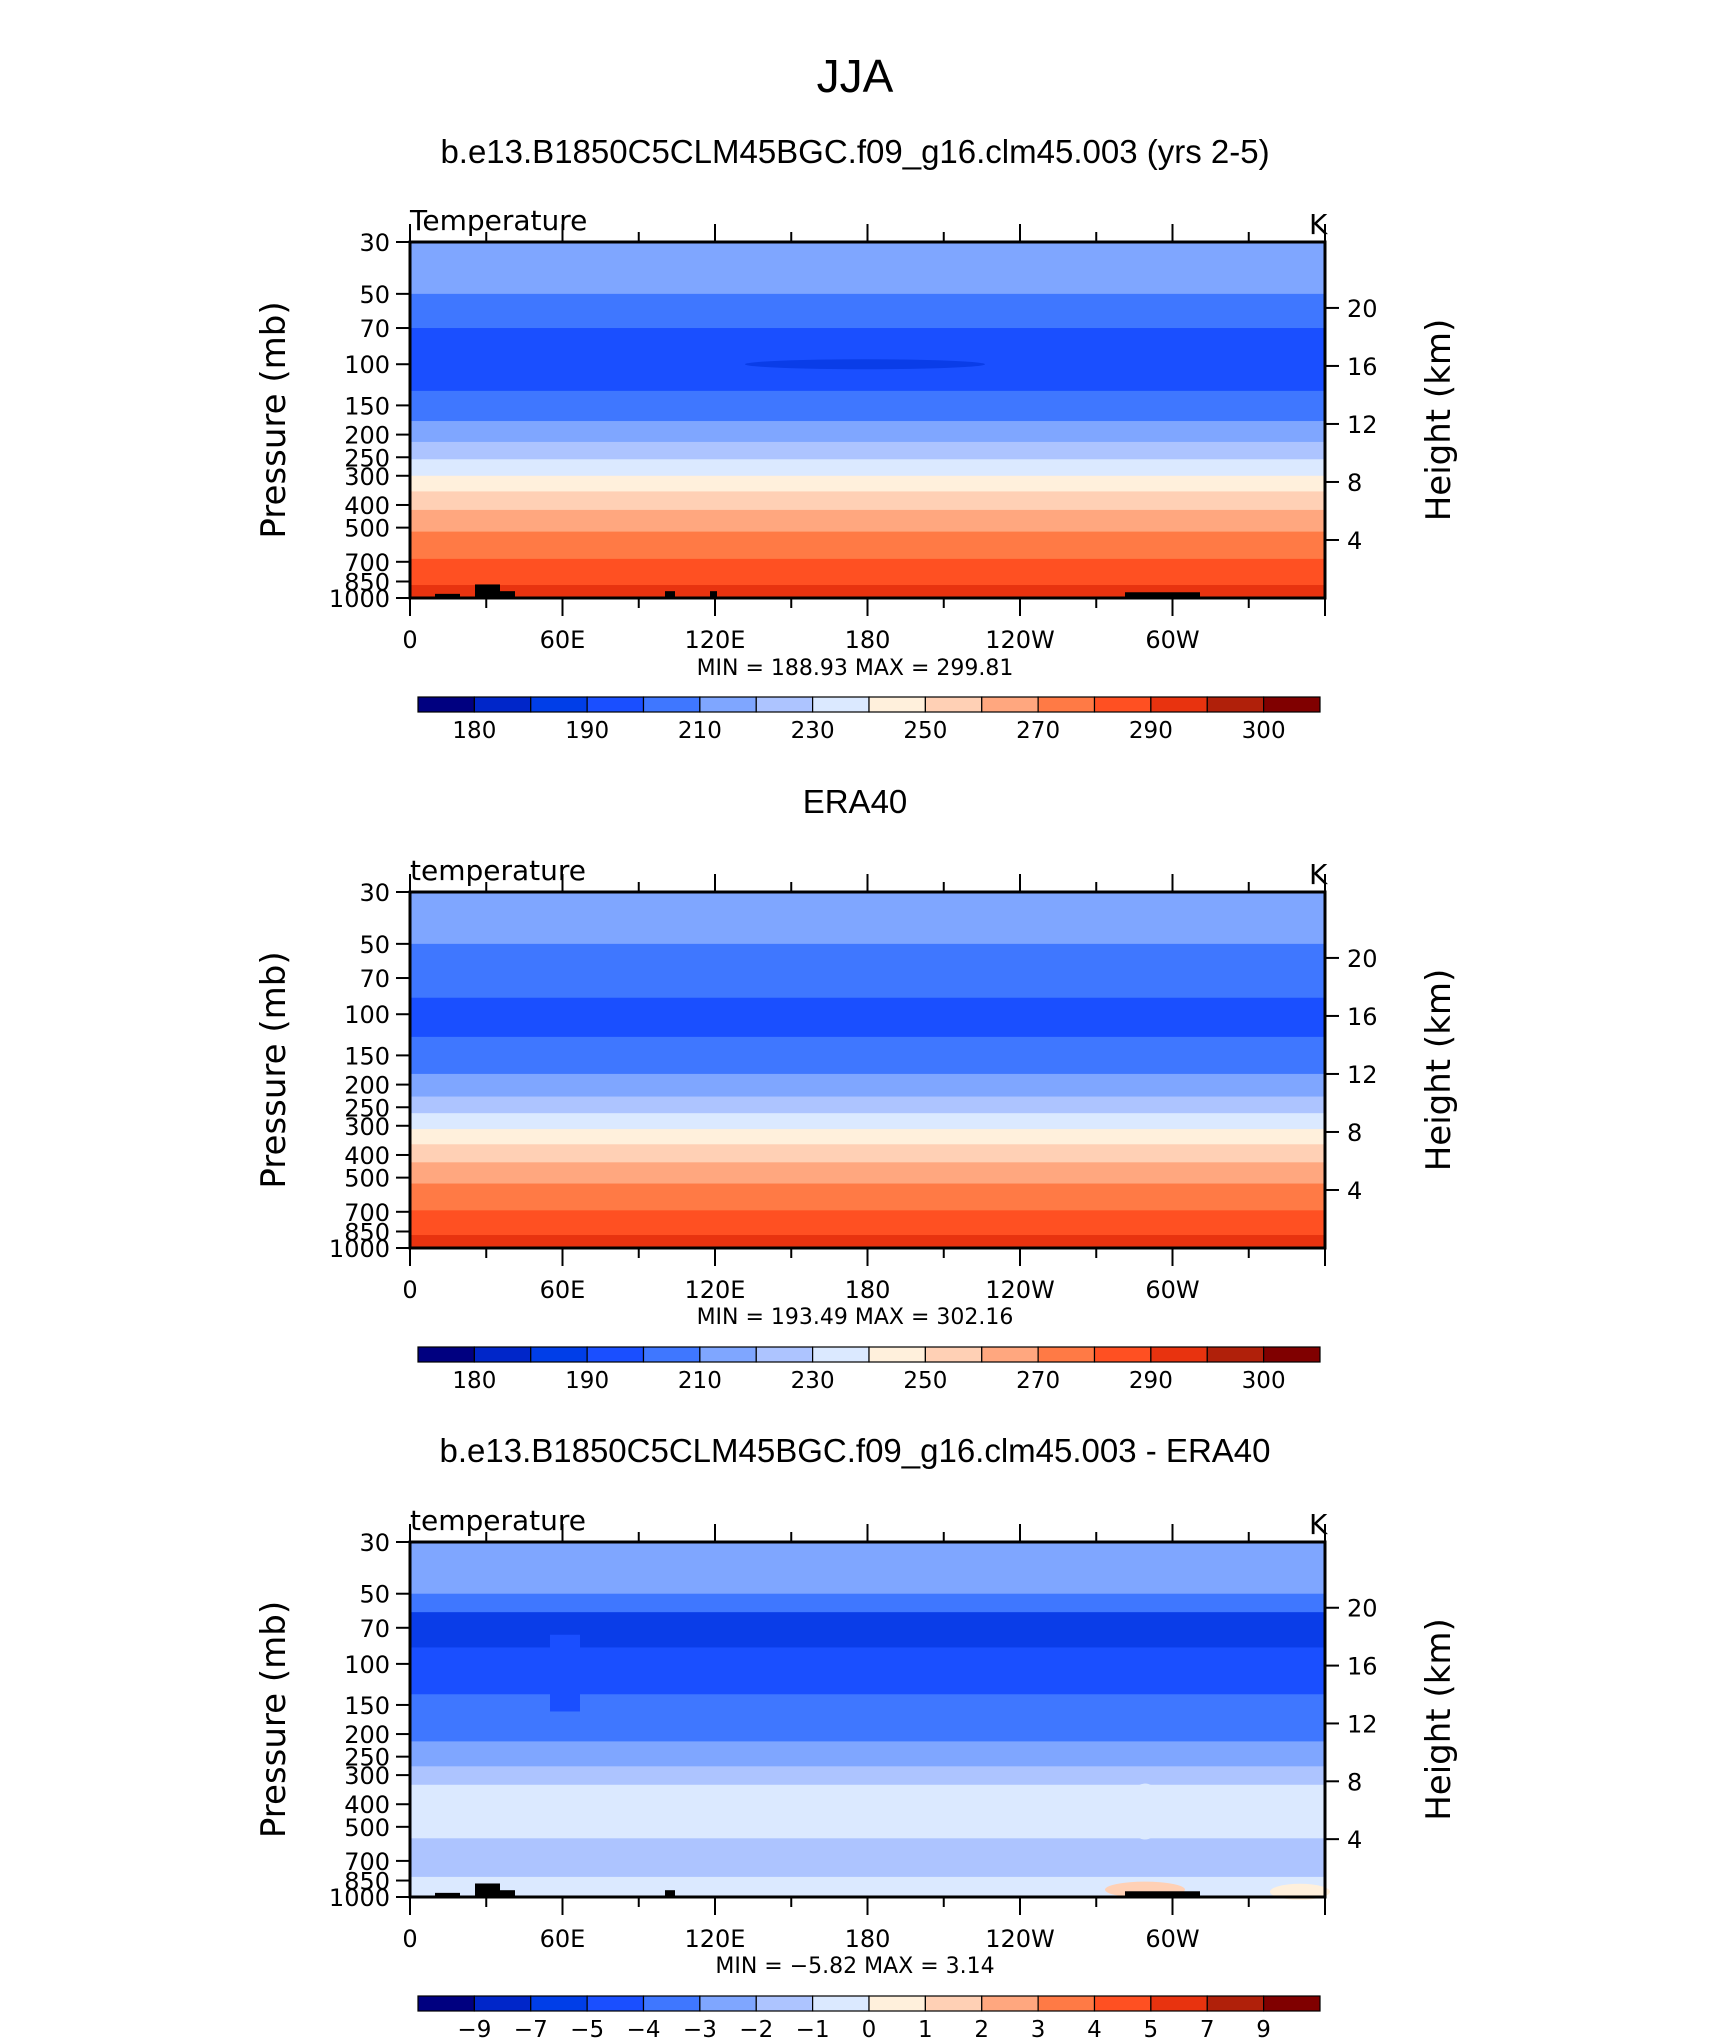 The image size is (1710, 2038). What do you see at coordinates (869, 1370) in the screenshot?
I see `colorbar: 180 190 210 230 250 270 290 300` at bounding box center [869, 1370].